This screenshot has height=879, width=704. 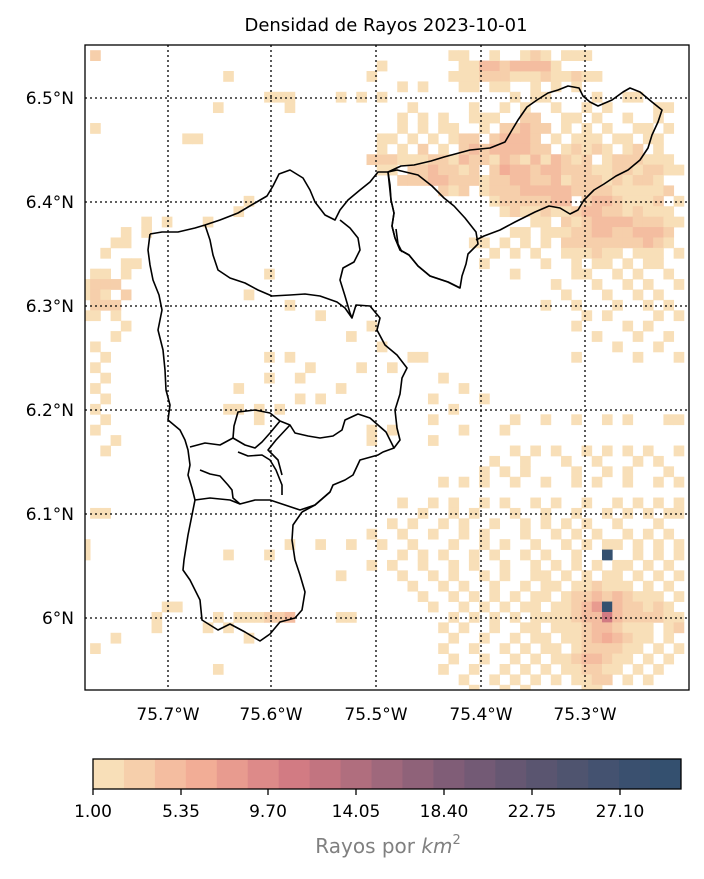 What do you see at coordinates (270, 715) in the screenshot?
I see `x-tick-label: 75.6°W` at bounding box center [270, 715].